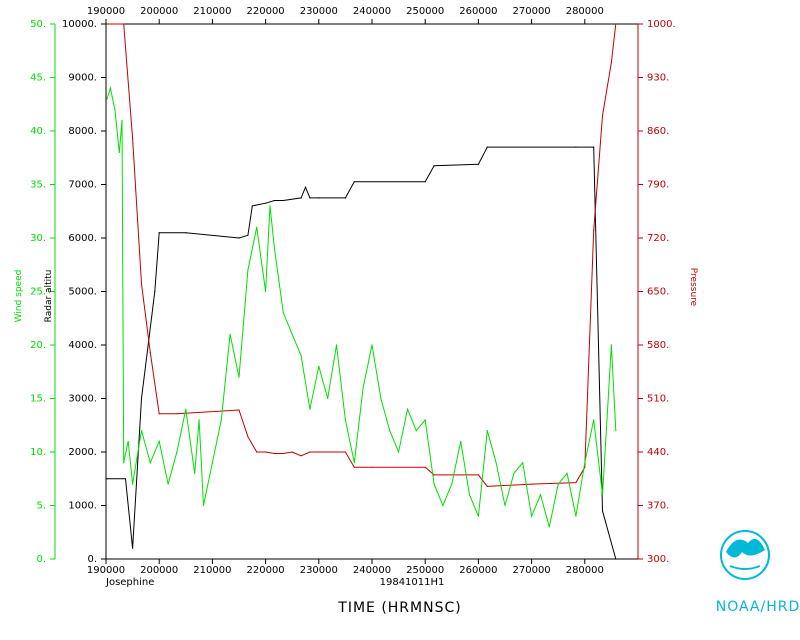 Image resolution: width=800 pixels, height=640 pixels. What do you see at coordinates (658, 185) in the screenshot?
I see `tick-label: 790.` at bounding box center [658, 185].